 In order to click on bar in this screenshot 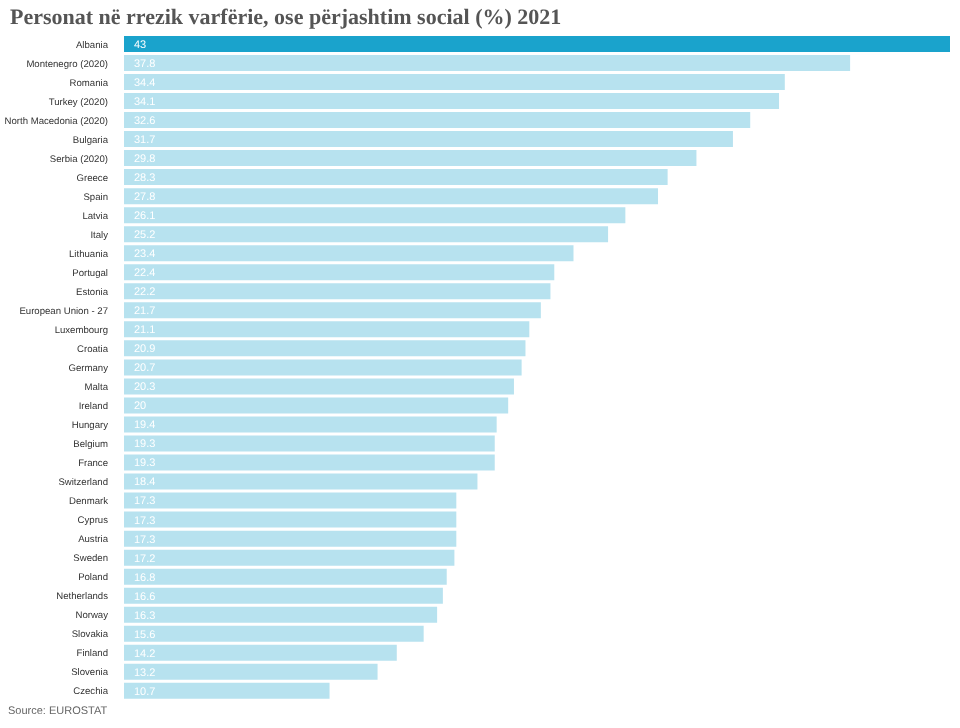, I will do `click(537, 43)`.